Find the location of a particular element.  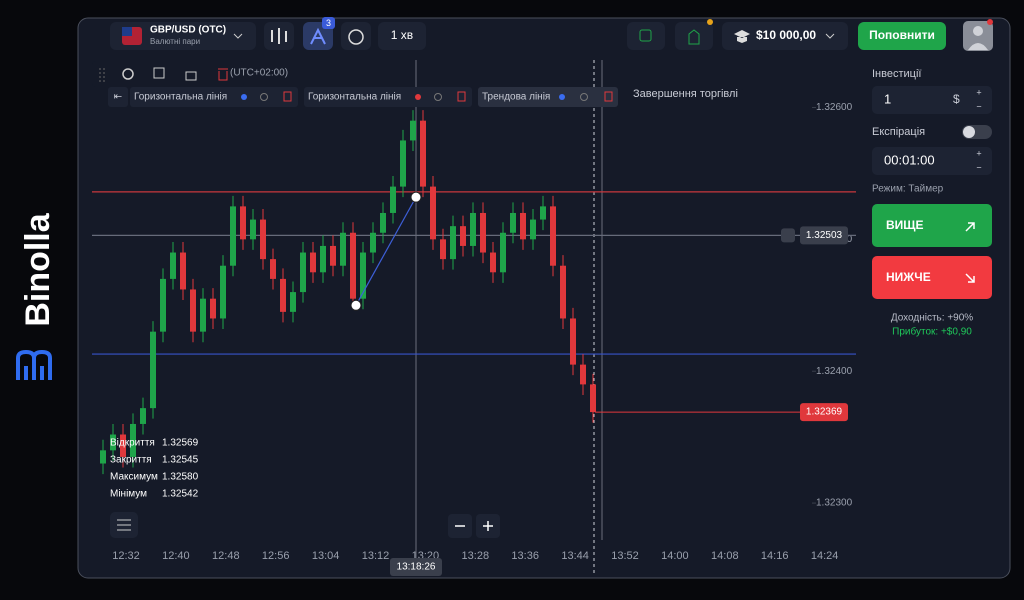

alerts-button is located at coordinates (356, 36).